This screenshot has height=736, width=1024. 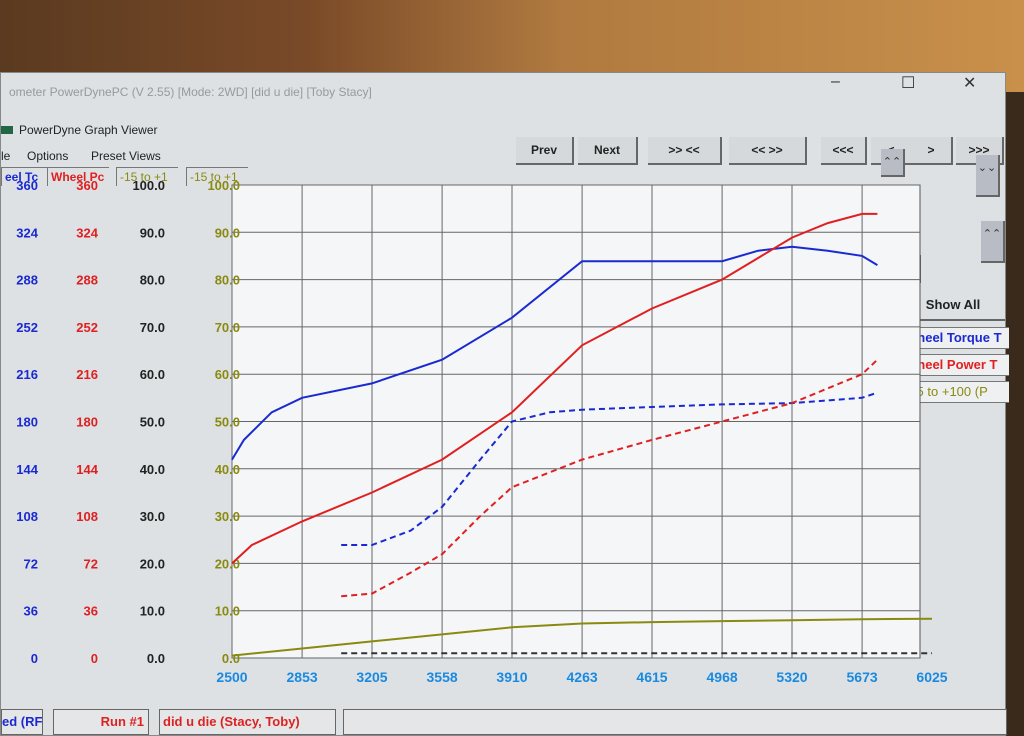 I want to click on minimize-button: –, so click(x=835, y=81).